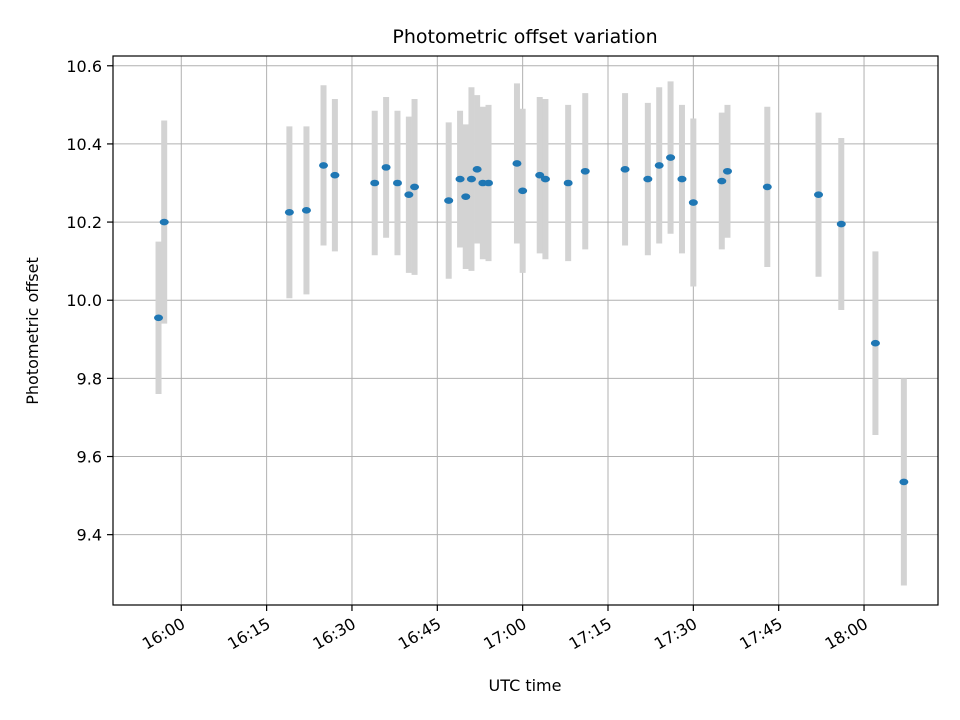 The height and width of the screenshot is (720, 960). What do you see at coordinates (32, 331) in the screenshot?
I see `y-axis-label: Photometric offset` at bounding box center [32, 331].